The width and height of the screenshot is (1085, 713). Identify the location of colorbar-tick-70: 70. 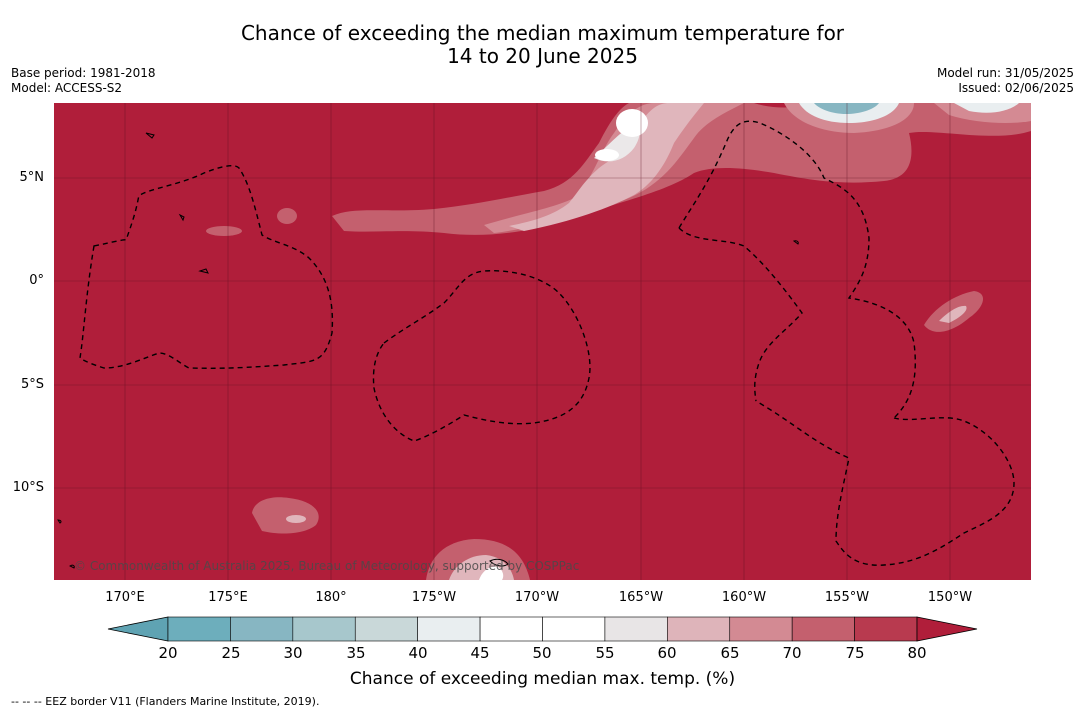
(792, 653).